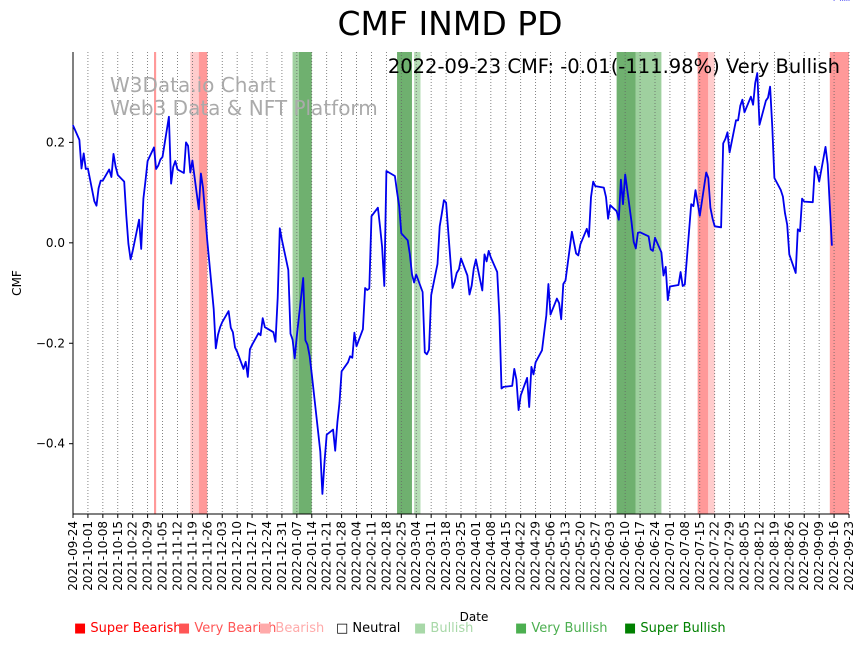  I want to click on x-tick-label: 2021-10-01, so click(88, 556).